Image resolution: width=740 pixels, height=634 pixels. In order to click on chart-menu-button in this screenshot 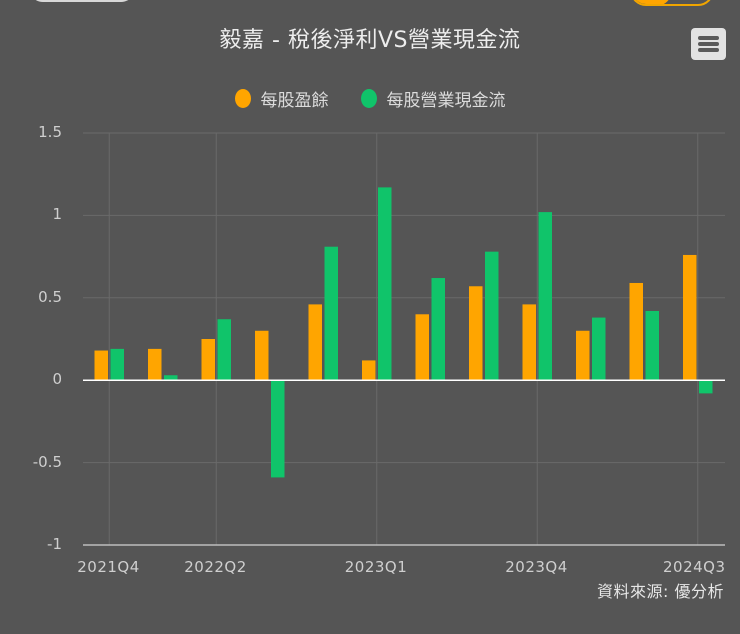, I will do `click(708, 44)`.